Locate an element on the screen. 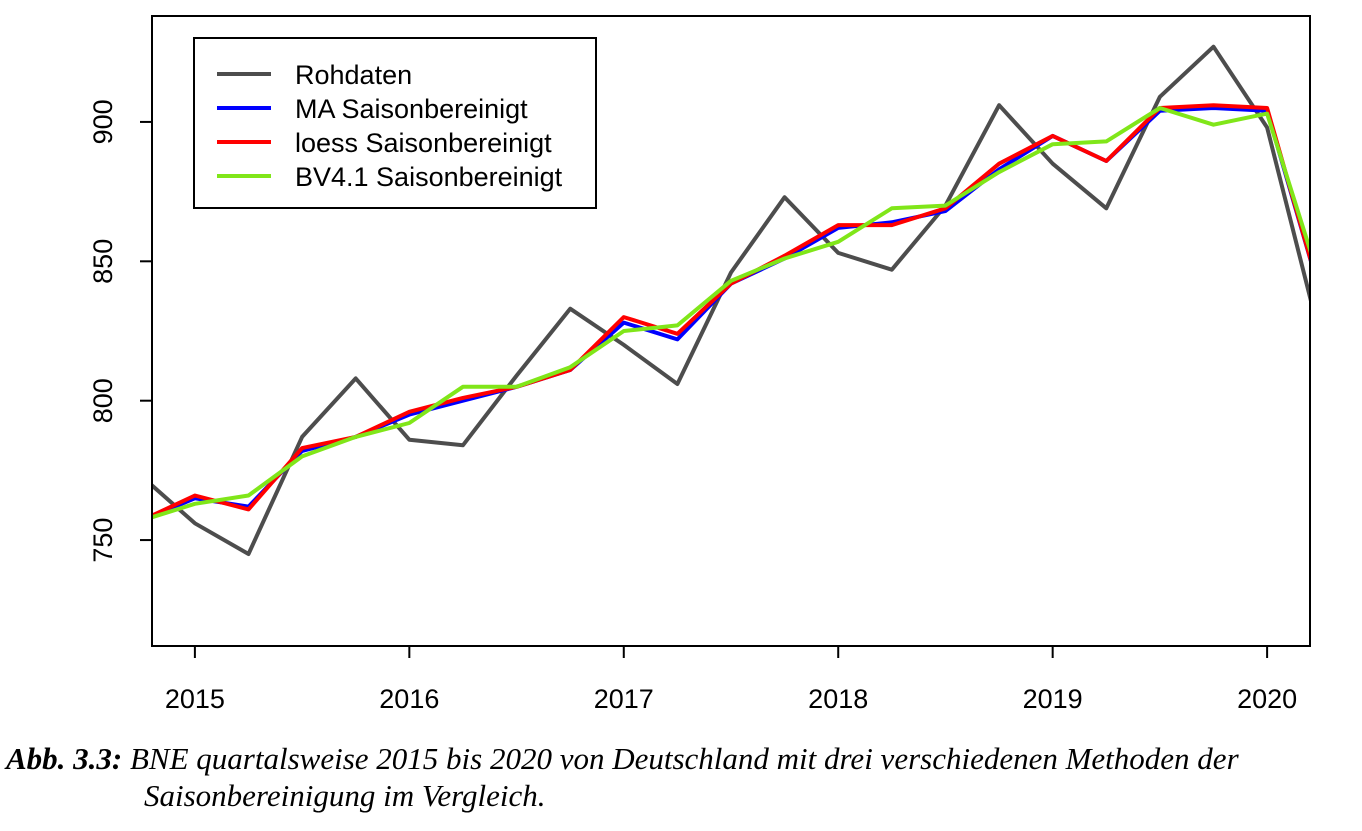 This screenshot has width=1362, height=831. x-axis: 2015 2016 2017 2018 2019 2020 is located at coordinates (731, 680).